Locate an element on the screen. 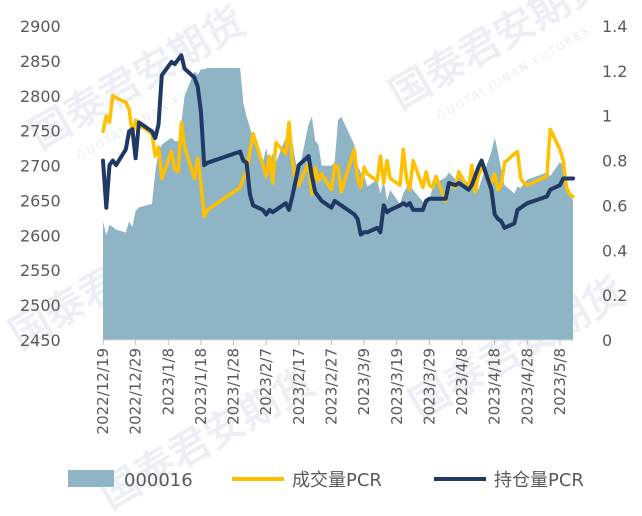  left-tick-label: 2500 is located at coordinates (40, 305).